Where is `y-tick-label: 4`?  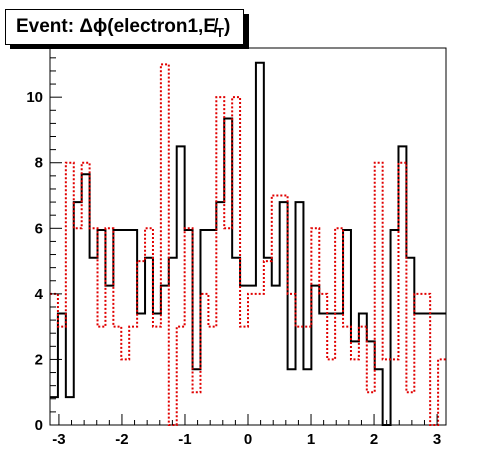 y-tick-label: 4 is located at coordinates (39, 294).